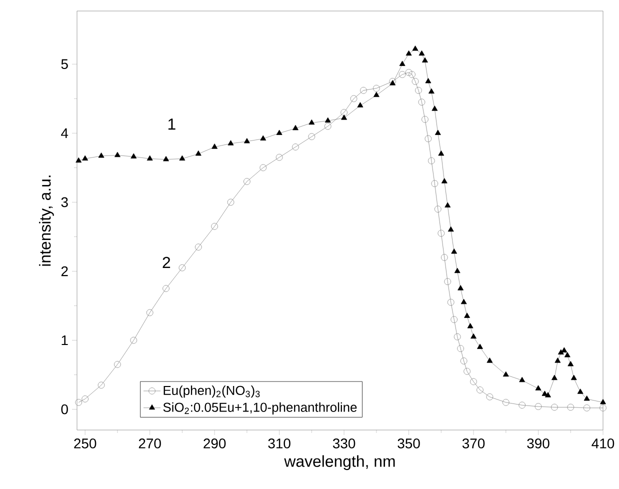  I want to click on x-tick-label: 410, so click(603, 443).